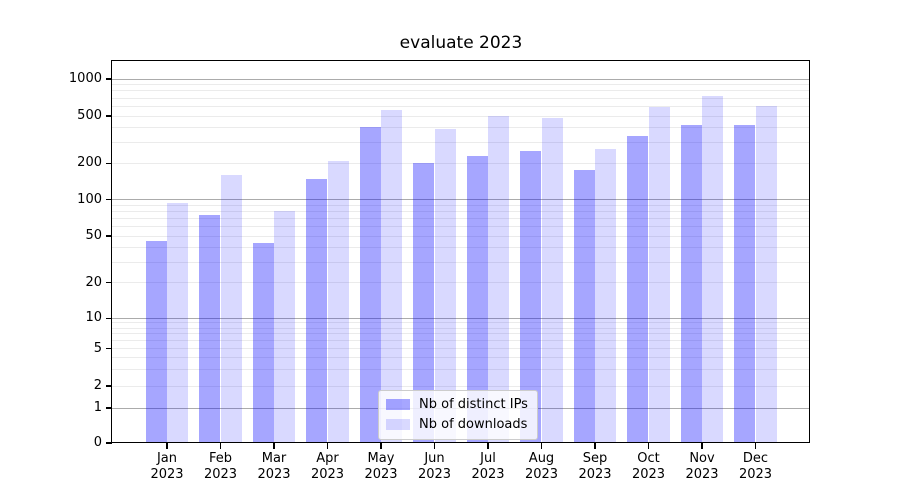 This screenshot has width=900, height=500. I want to click on y-tick-label: 1000, so click(85, 78).